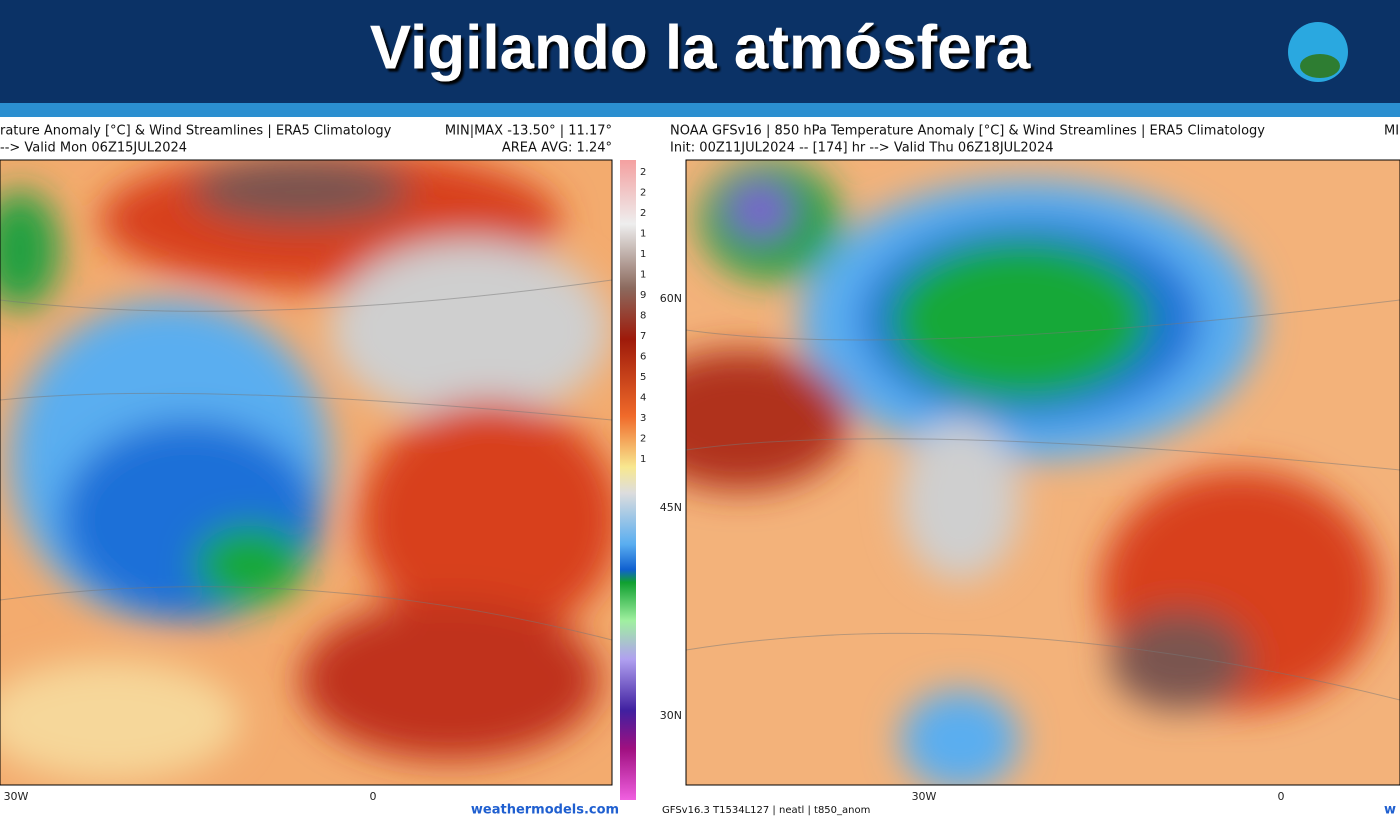  What do you see at coordinates (766, 810) in the screenshot?
I see `model-info: GFSv16.3 T1534L127 | neatl | t850_anom` at bounding box center [766, 810].